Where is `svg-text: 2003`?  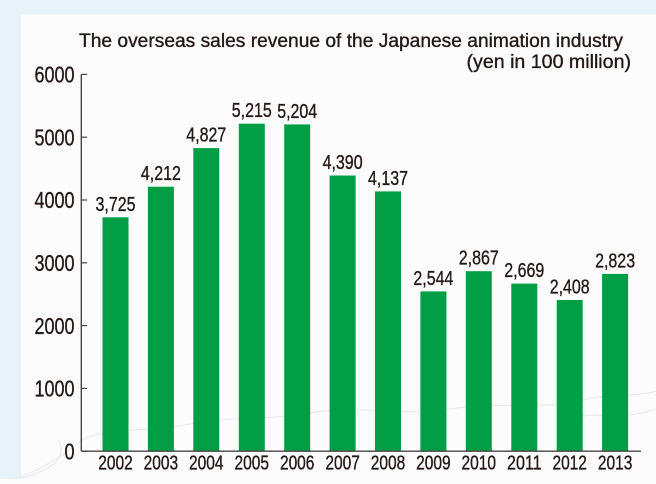
svg-text: 2003 is located at coordinates (161, 464).